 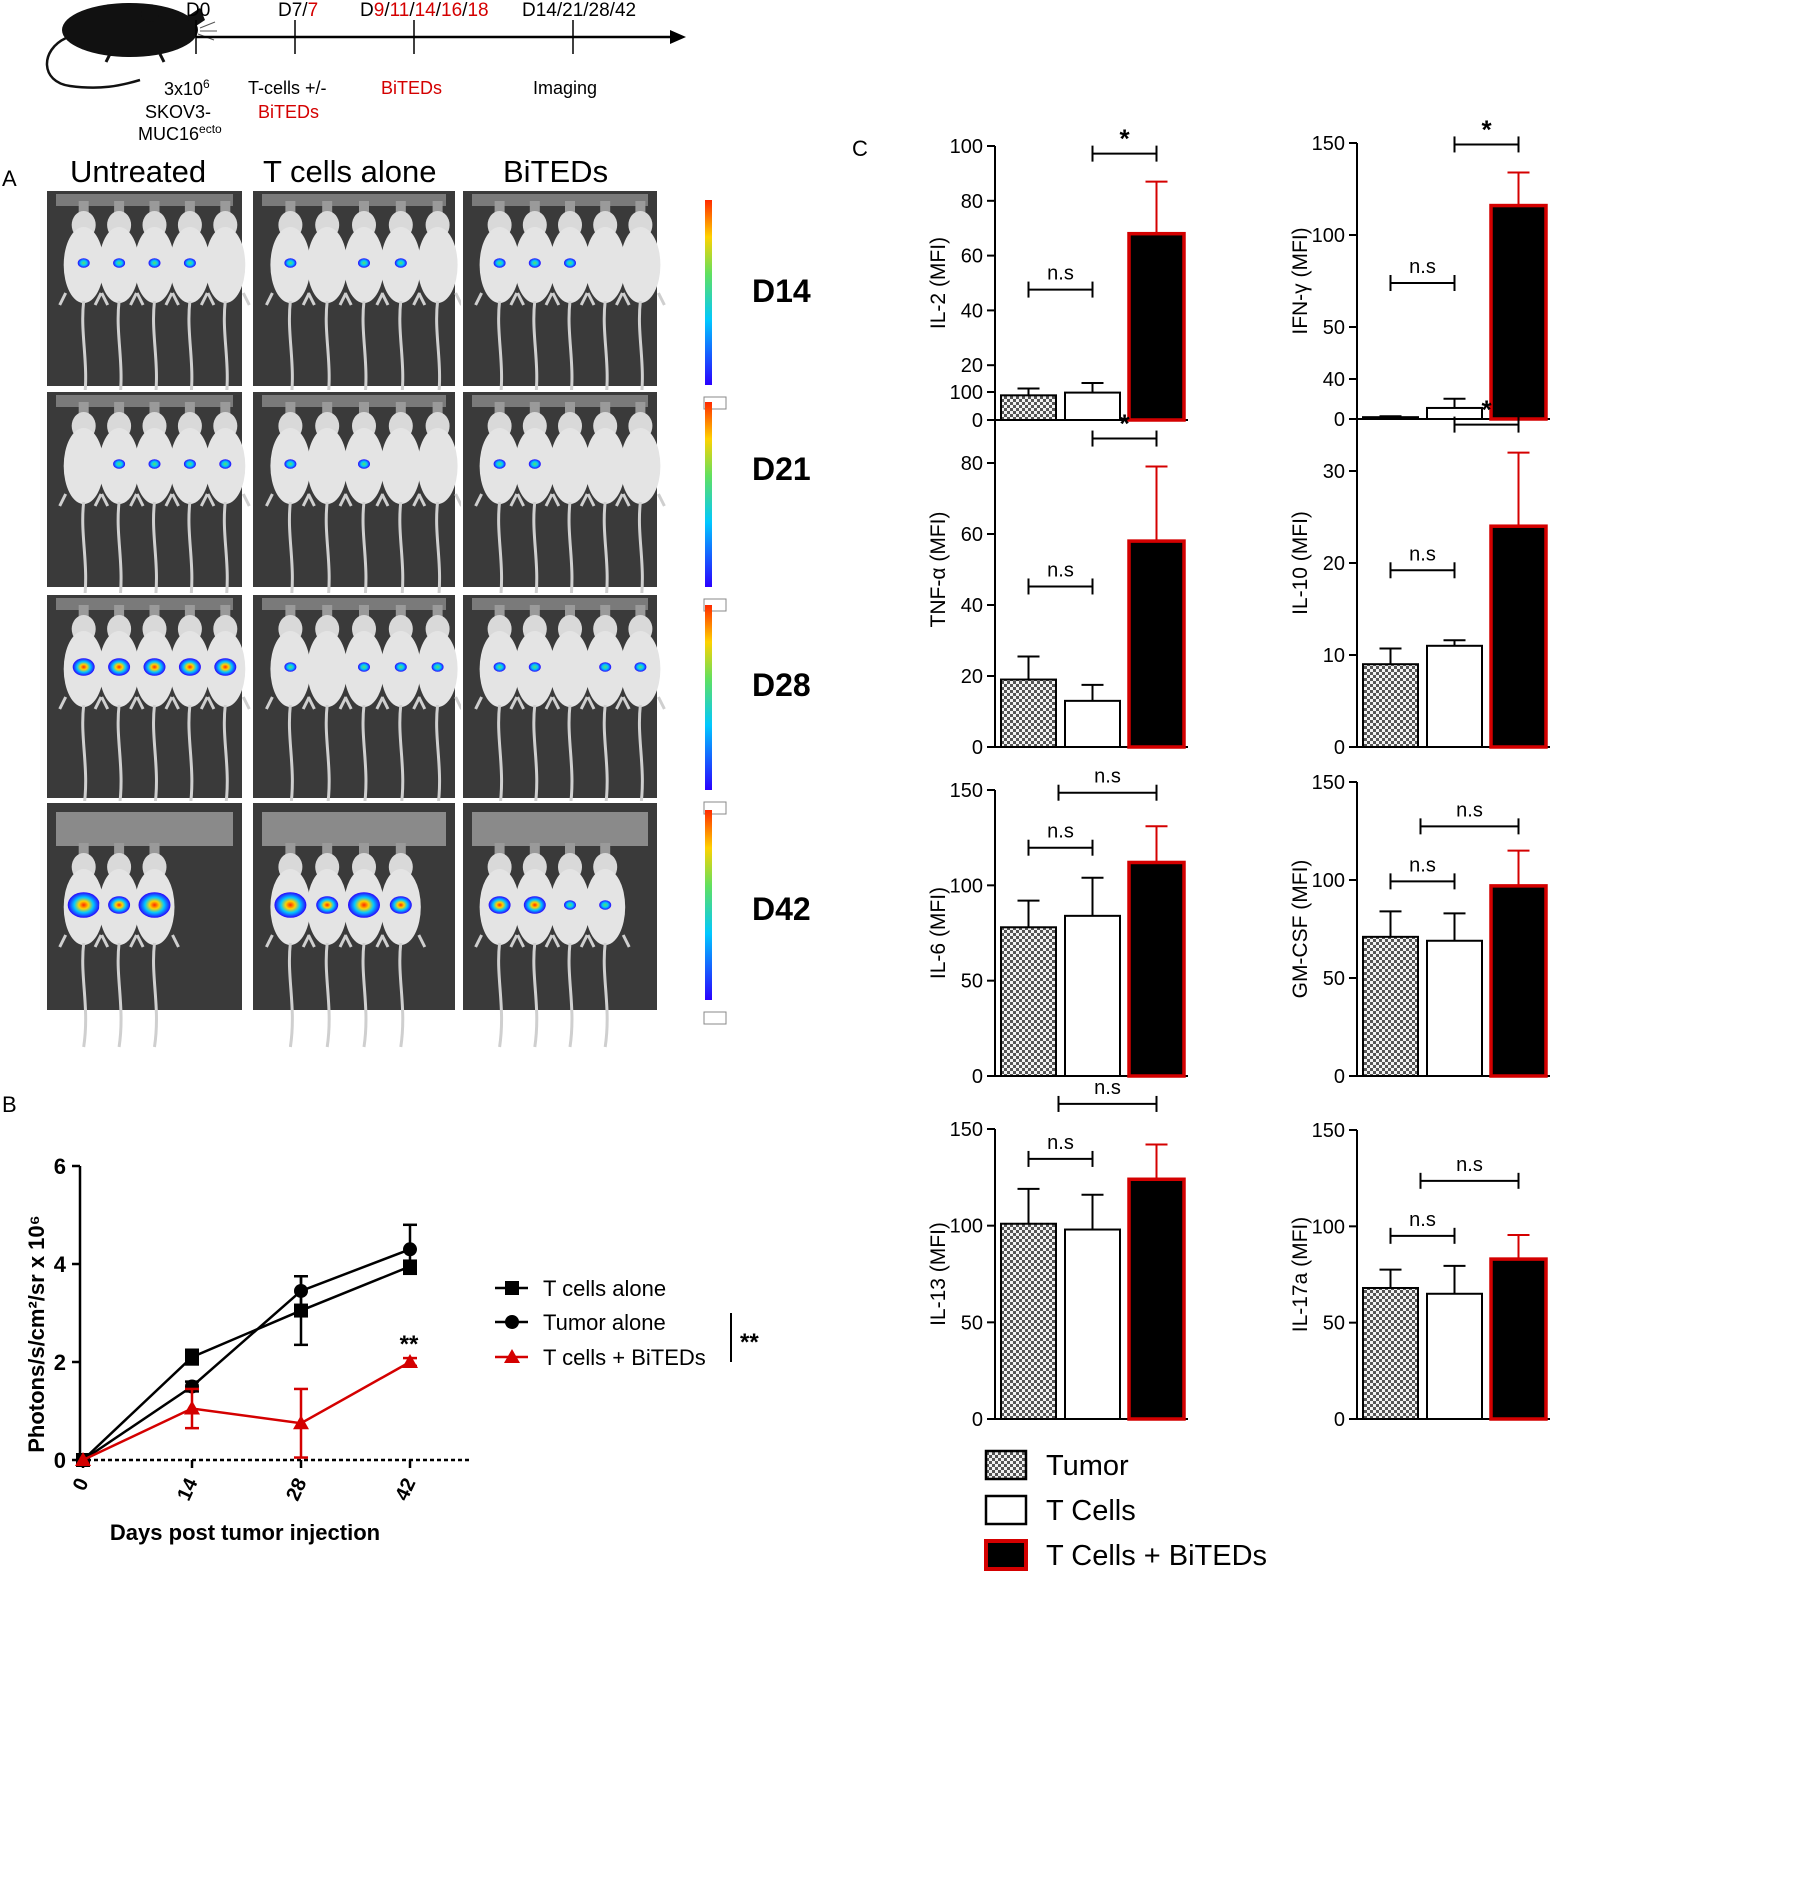 I want to click on y-tick-label: 100, so click(x=966, y=147).